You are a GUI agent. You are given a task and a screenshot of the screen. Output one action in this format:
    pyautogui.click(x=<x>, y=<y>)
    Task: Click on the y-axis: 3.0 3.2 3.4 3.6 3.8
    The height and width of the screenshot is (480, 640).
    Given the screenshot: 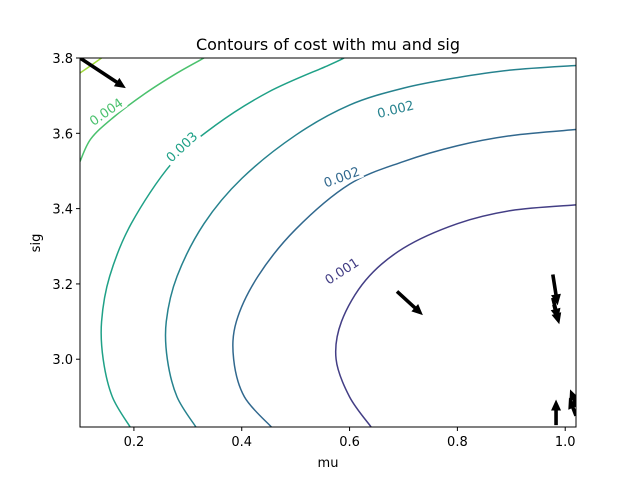 What is the action you would take?
    pyautogui.click(x=66, y=210)
    